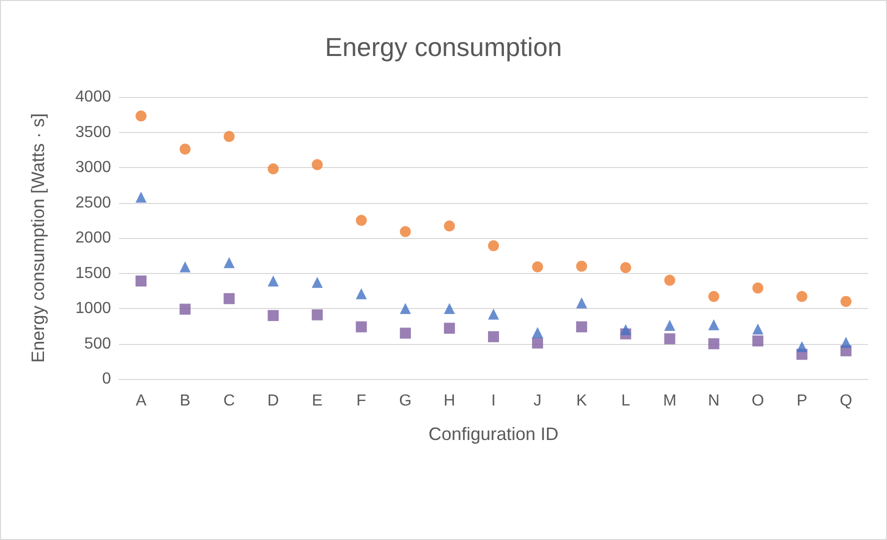 This screenshot has width=887, height=540. I want to click on x-tick-label: M, so click(669, 401).